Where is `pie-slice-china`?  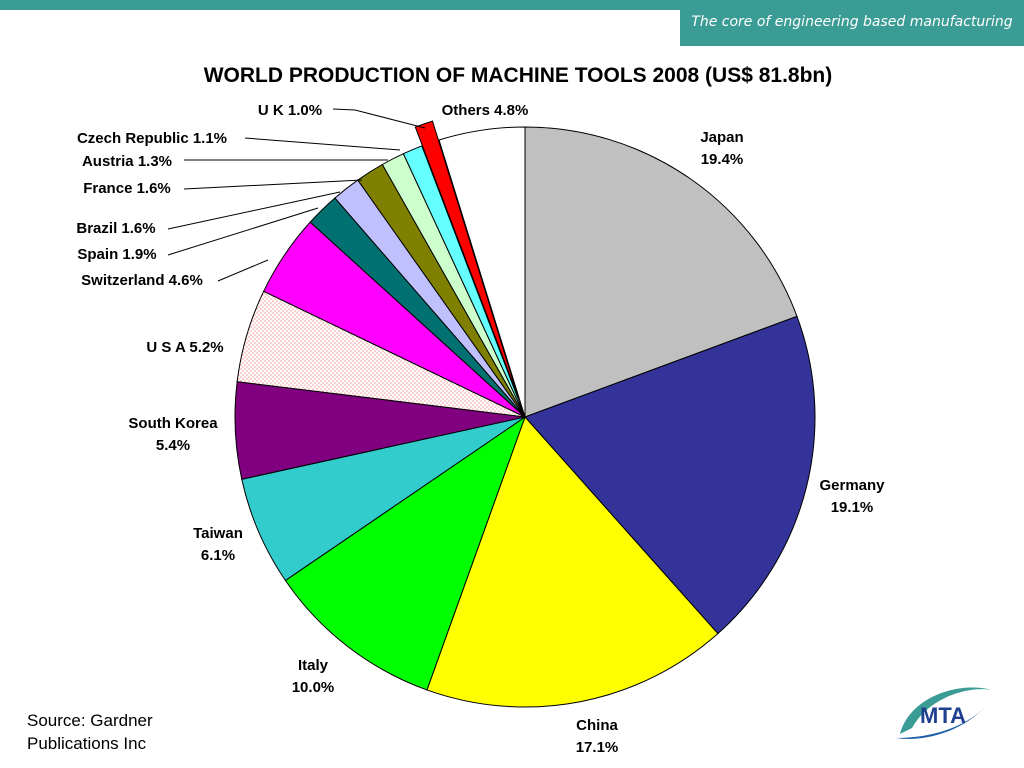
pie-slice-china is located at coordinates (572, 562).